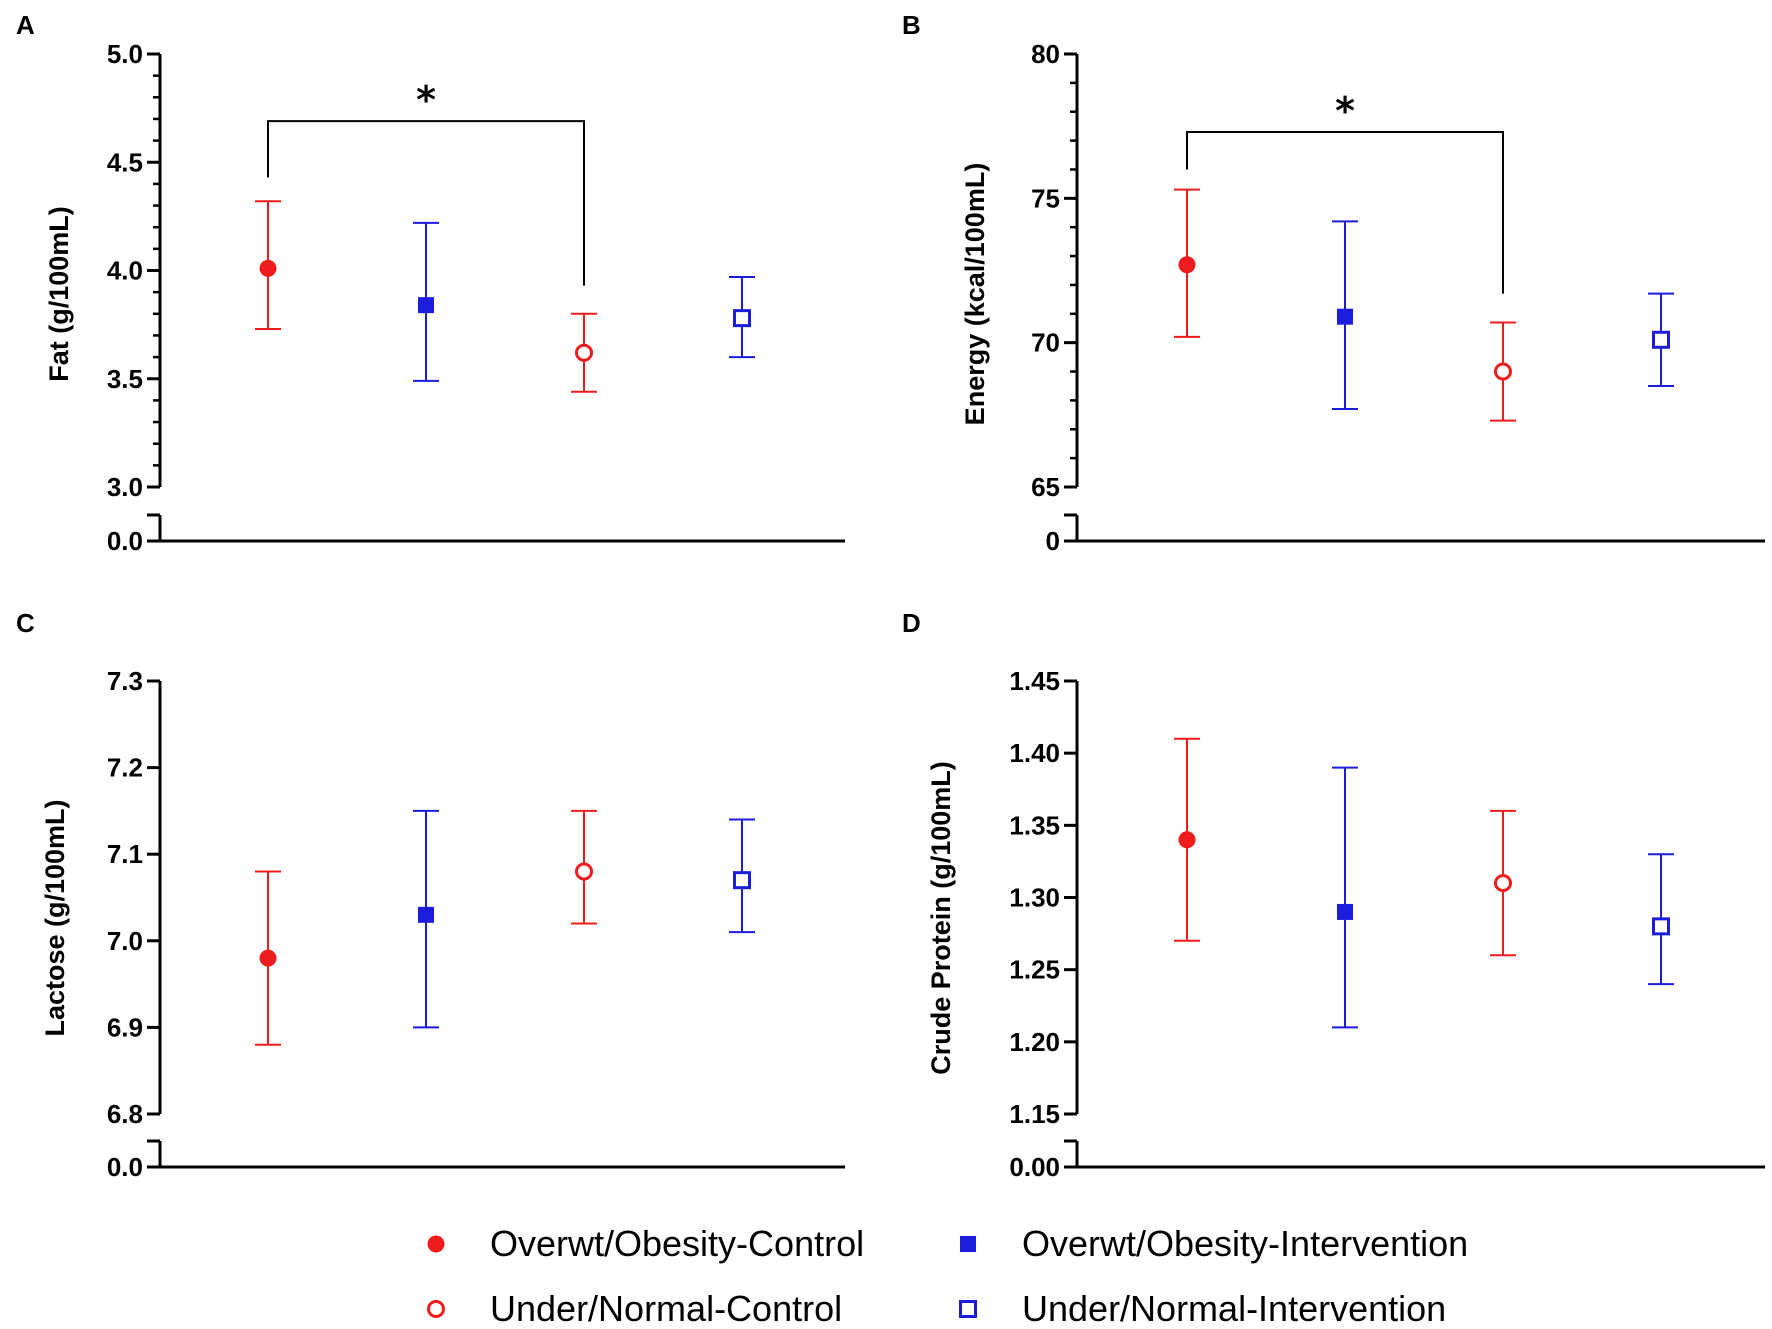  Describe the element at coordinates (1245, 1243) in the screenshot. I see `legend-label-overwt-intervention: Overwt/Obesity-Intervention` at that location.